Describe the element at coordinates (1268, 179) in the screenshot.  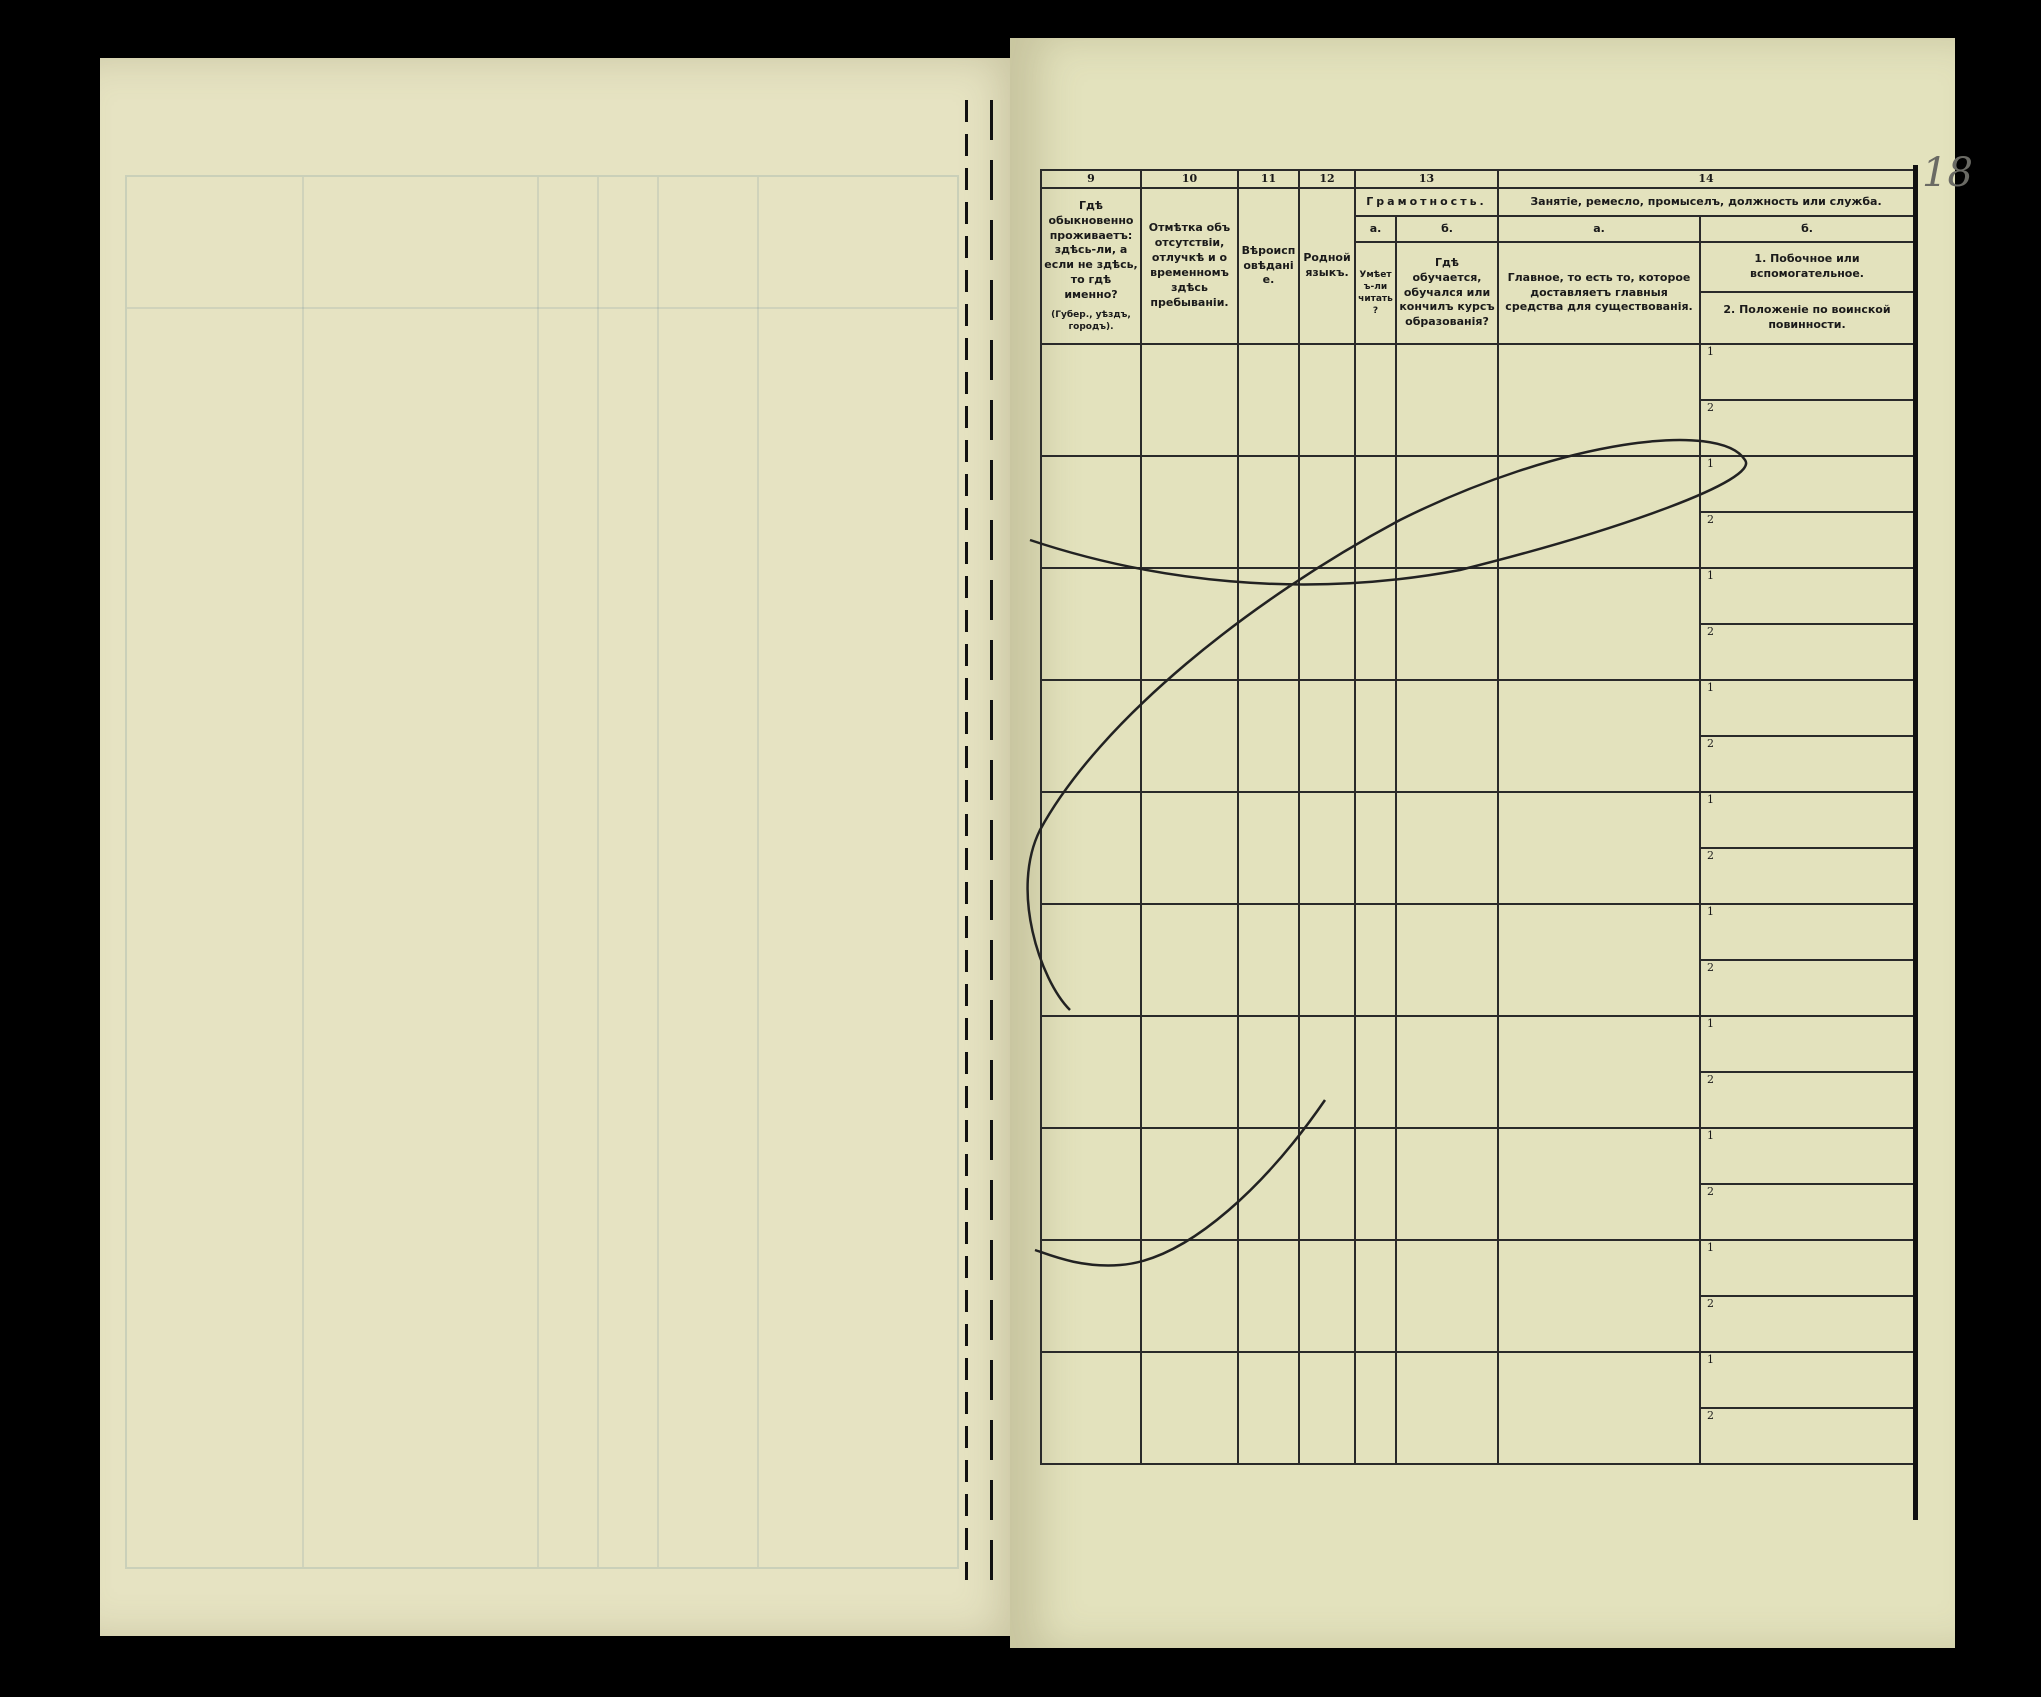
I see `col-number: 11` at that location.